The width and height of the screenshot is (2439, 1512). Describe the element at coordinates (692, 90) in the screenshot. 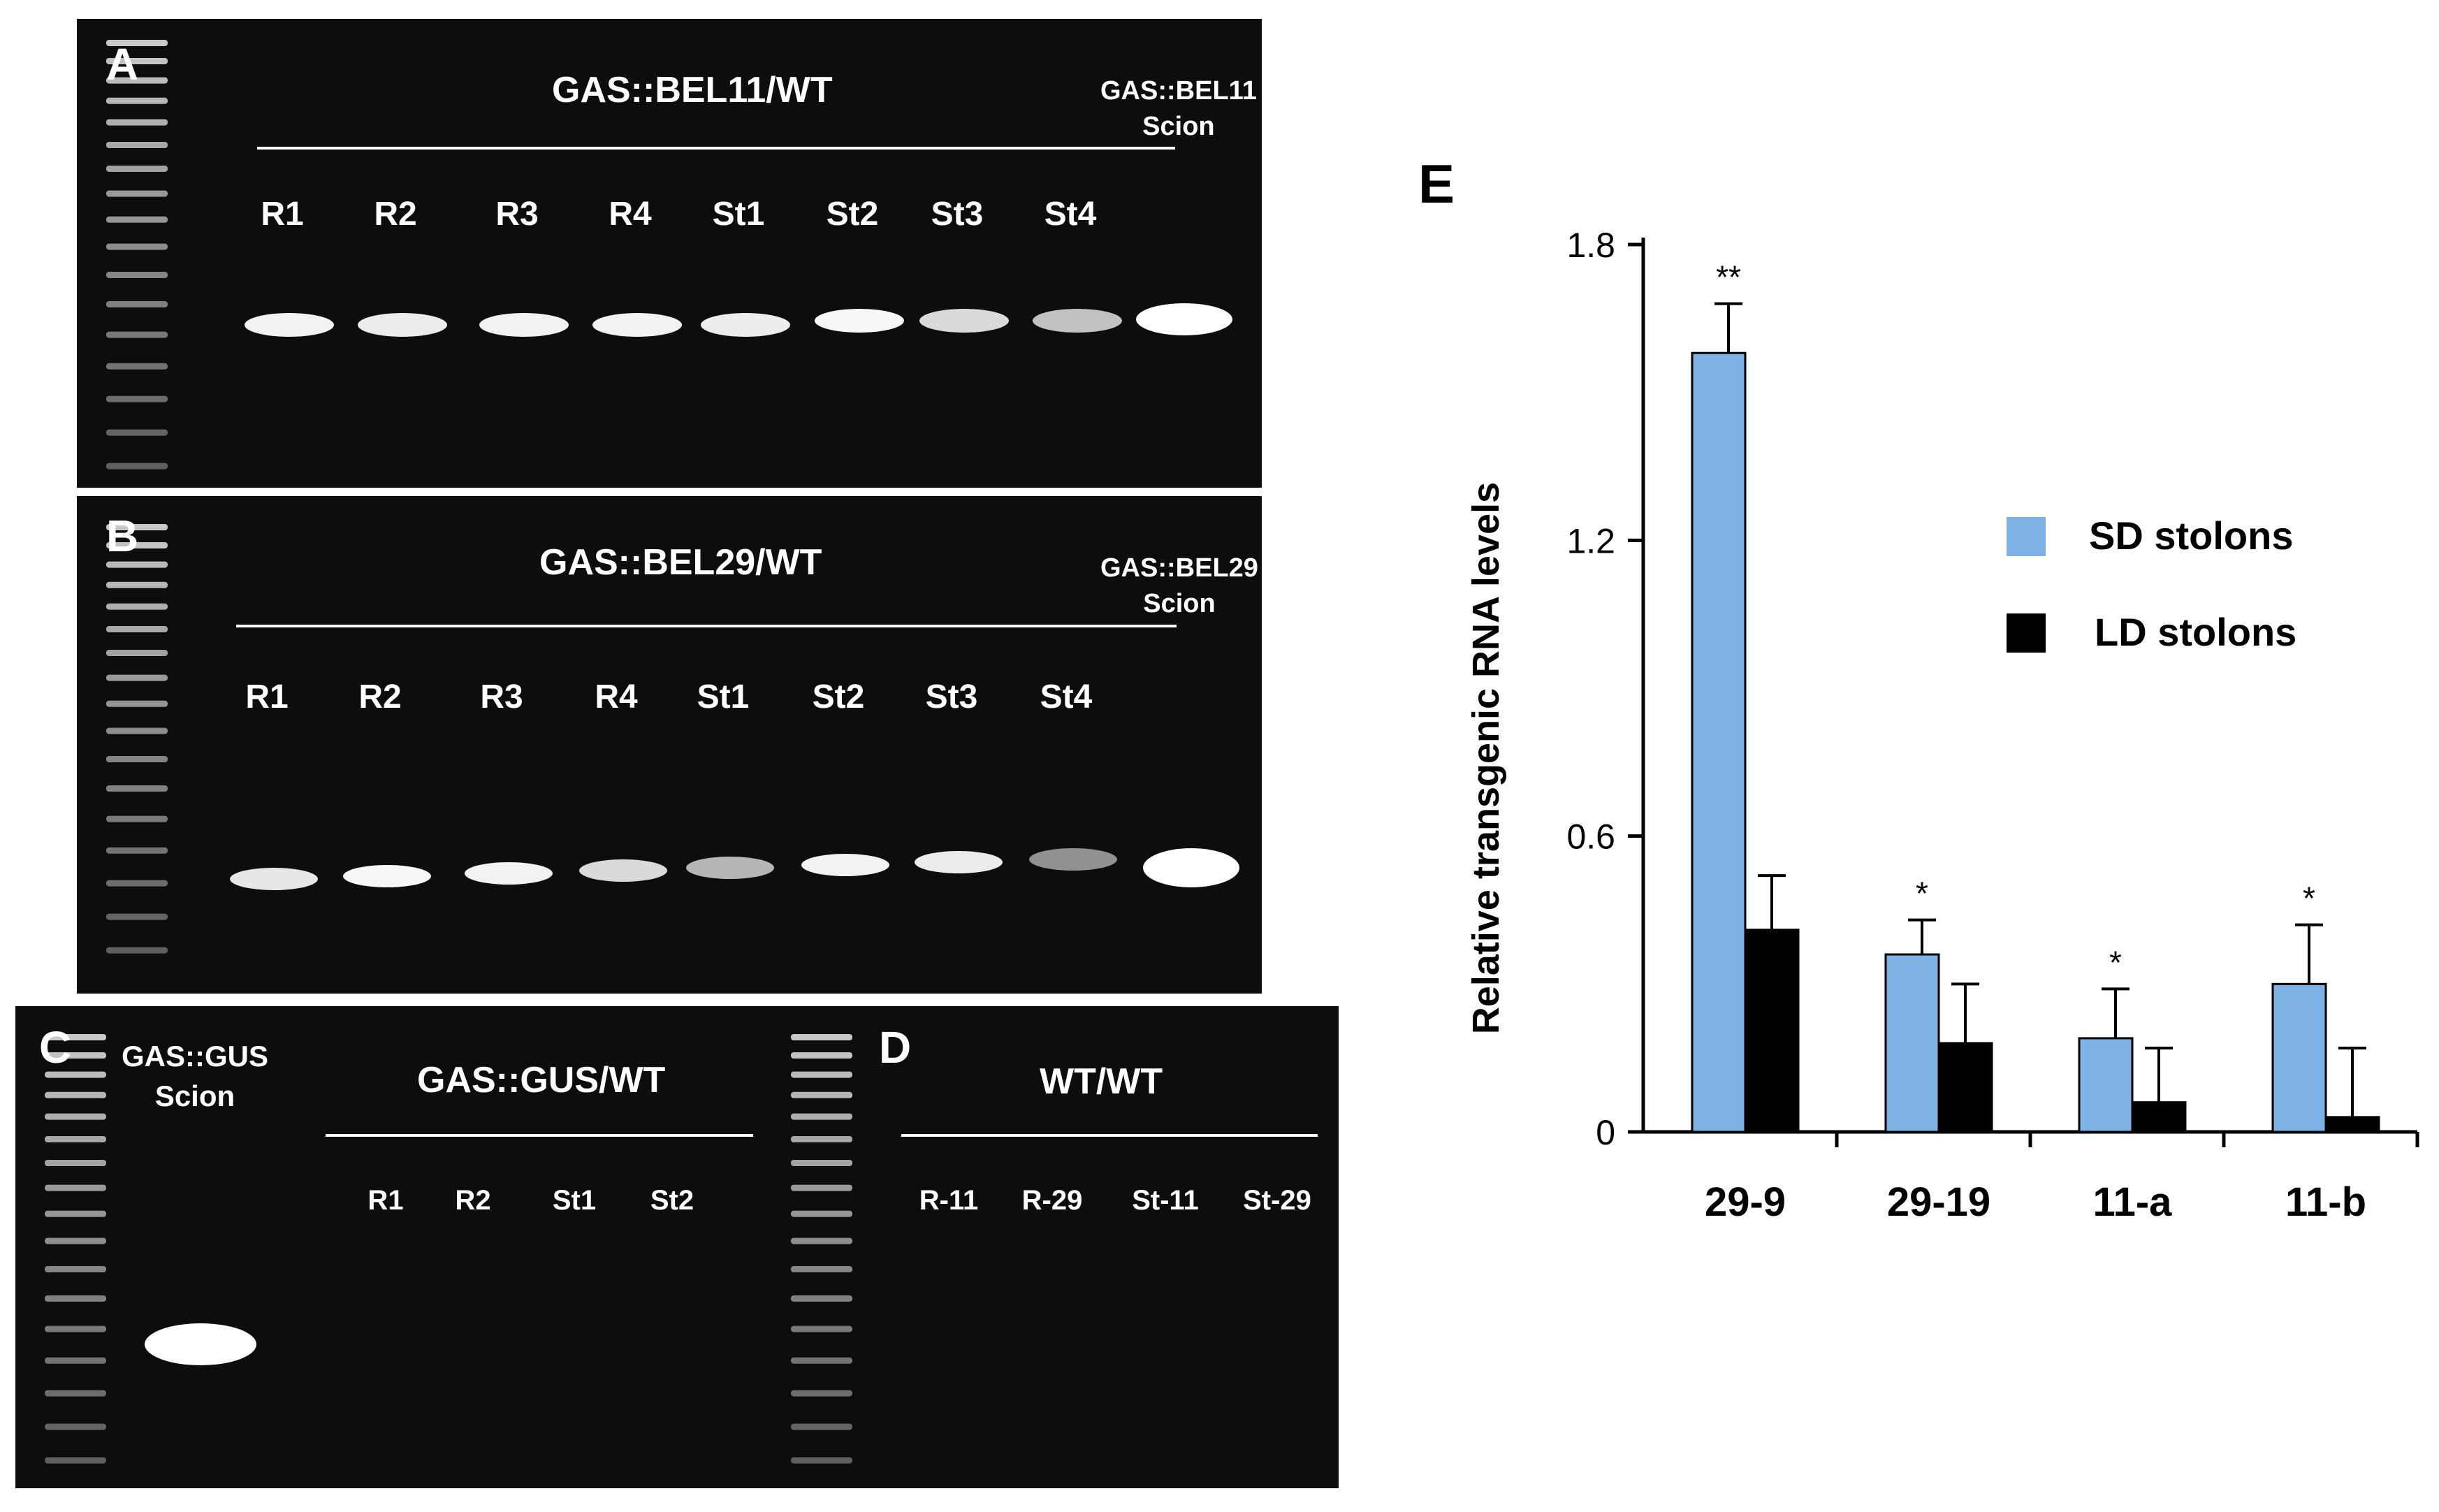

I see `gel-title-a: GAS::BEL11/WT` at that location.